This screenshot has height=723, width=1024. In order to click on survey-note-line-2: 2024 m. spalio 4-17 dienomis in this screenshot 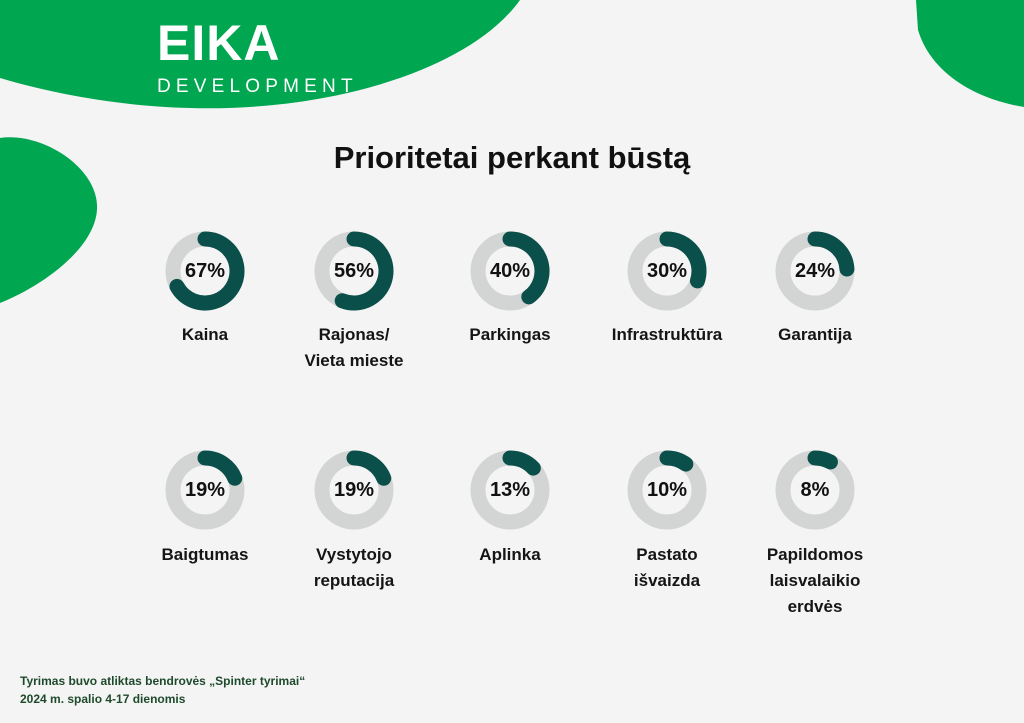, I will do `click(103, 699)`.